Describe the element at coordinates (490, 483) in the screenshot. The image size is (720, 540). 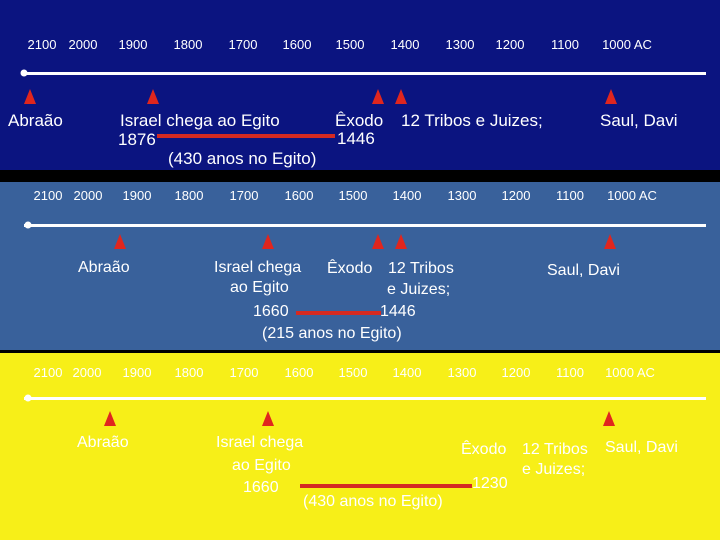
I see `label-exodo-year: 1230` at that location.